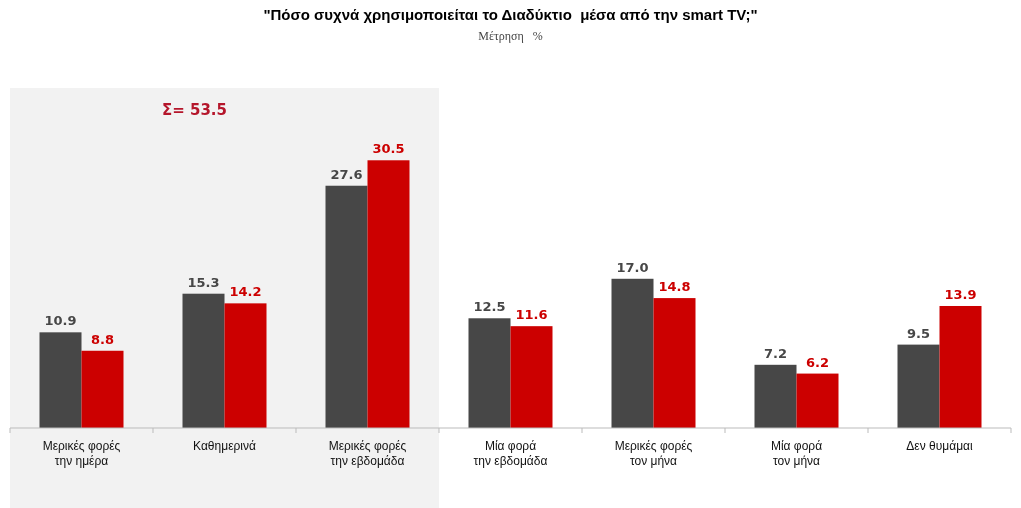 The height and width of the screenshot is (508, 1021). What do you see at coordinates (388, 149) in the screenshot?
I see `data-label: 30.5` at bounding box center [388, 149].